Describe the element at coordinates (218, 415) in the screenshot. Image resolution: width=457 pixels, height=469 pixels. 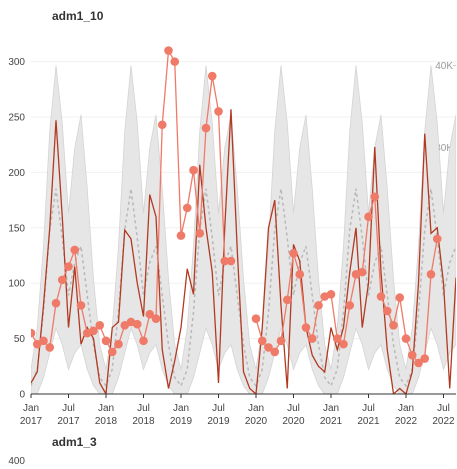
I see `x-tick-label: Jul 2019` at that location.